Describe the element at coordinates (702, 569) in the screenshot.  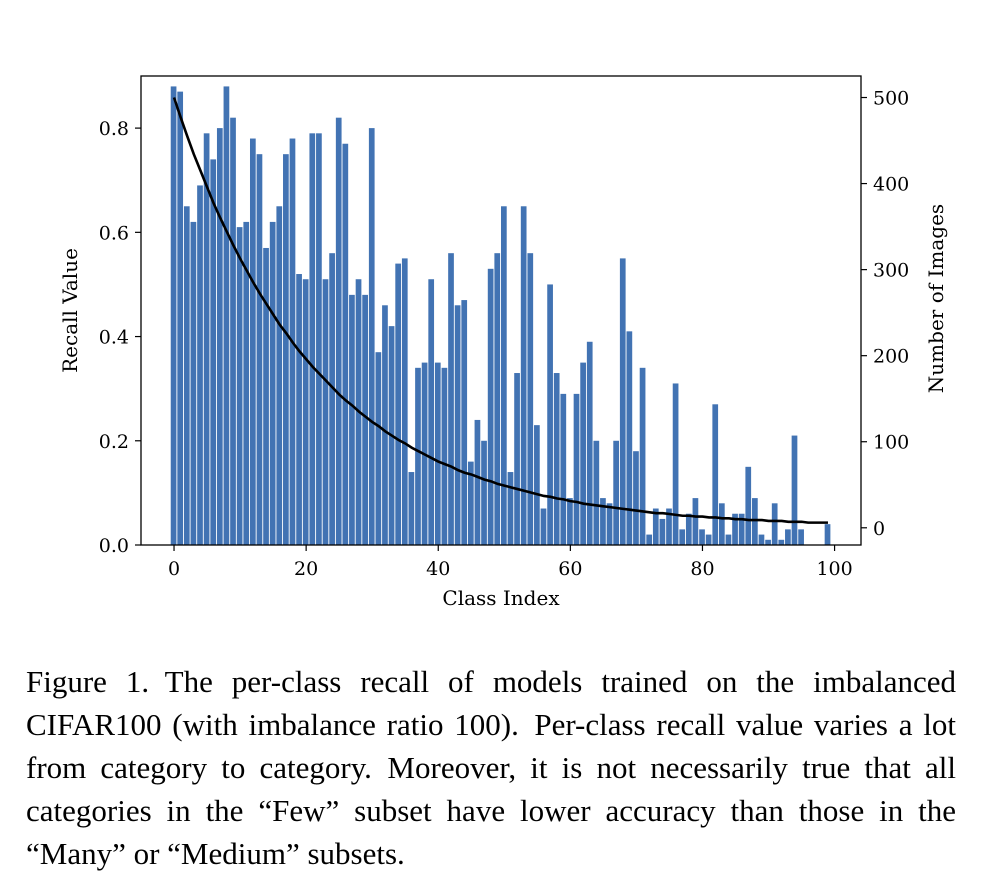
I see `x-tick-label: 80` at that location.